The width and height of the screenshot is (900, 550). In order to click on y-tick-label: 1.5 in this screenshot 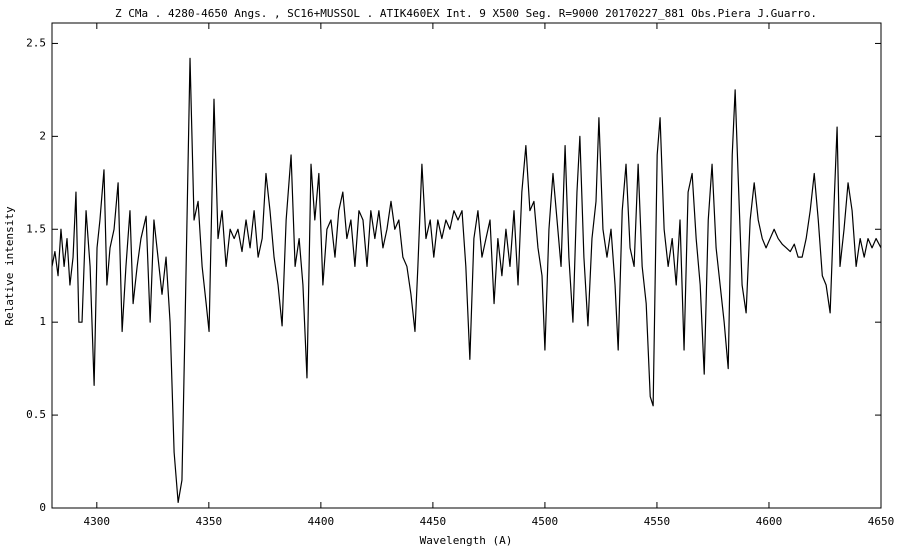, I will do `click(36, 228)`.